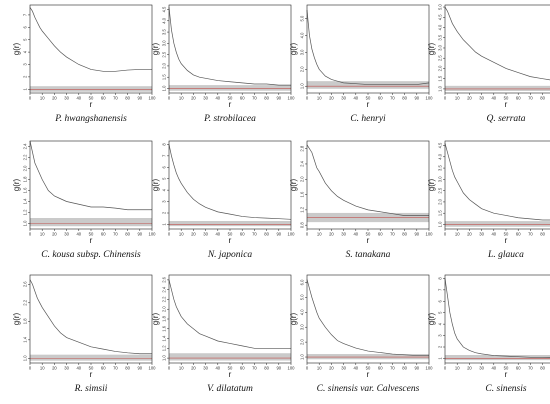 The image size is (550, 404). Describe the element at coordinates (368, 49) in the screenshot. I see `plot-frame` at that location.